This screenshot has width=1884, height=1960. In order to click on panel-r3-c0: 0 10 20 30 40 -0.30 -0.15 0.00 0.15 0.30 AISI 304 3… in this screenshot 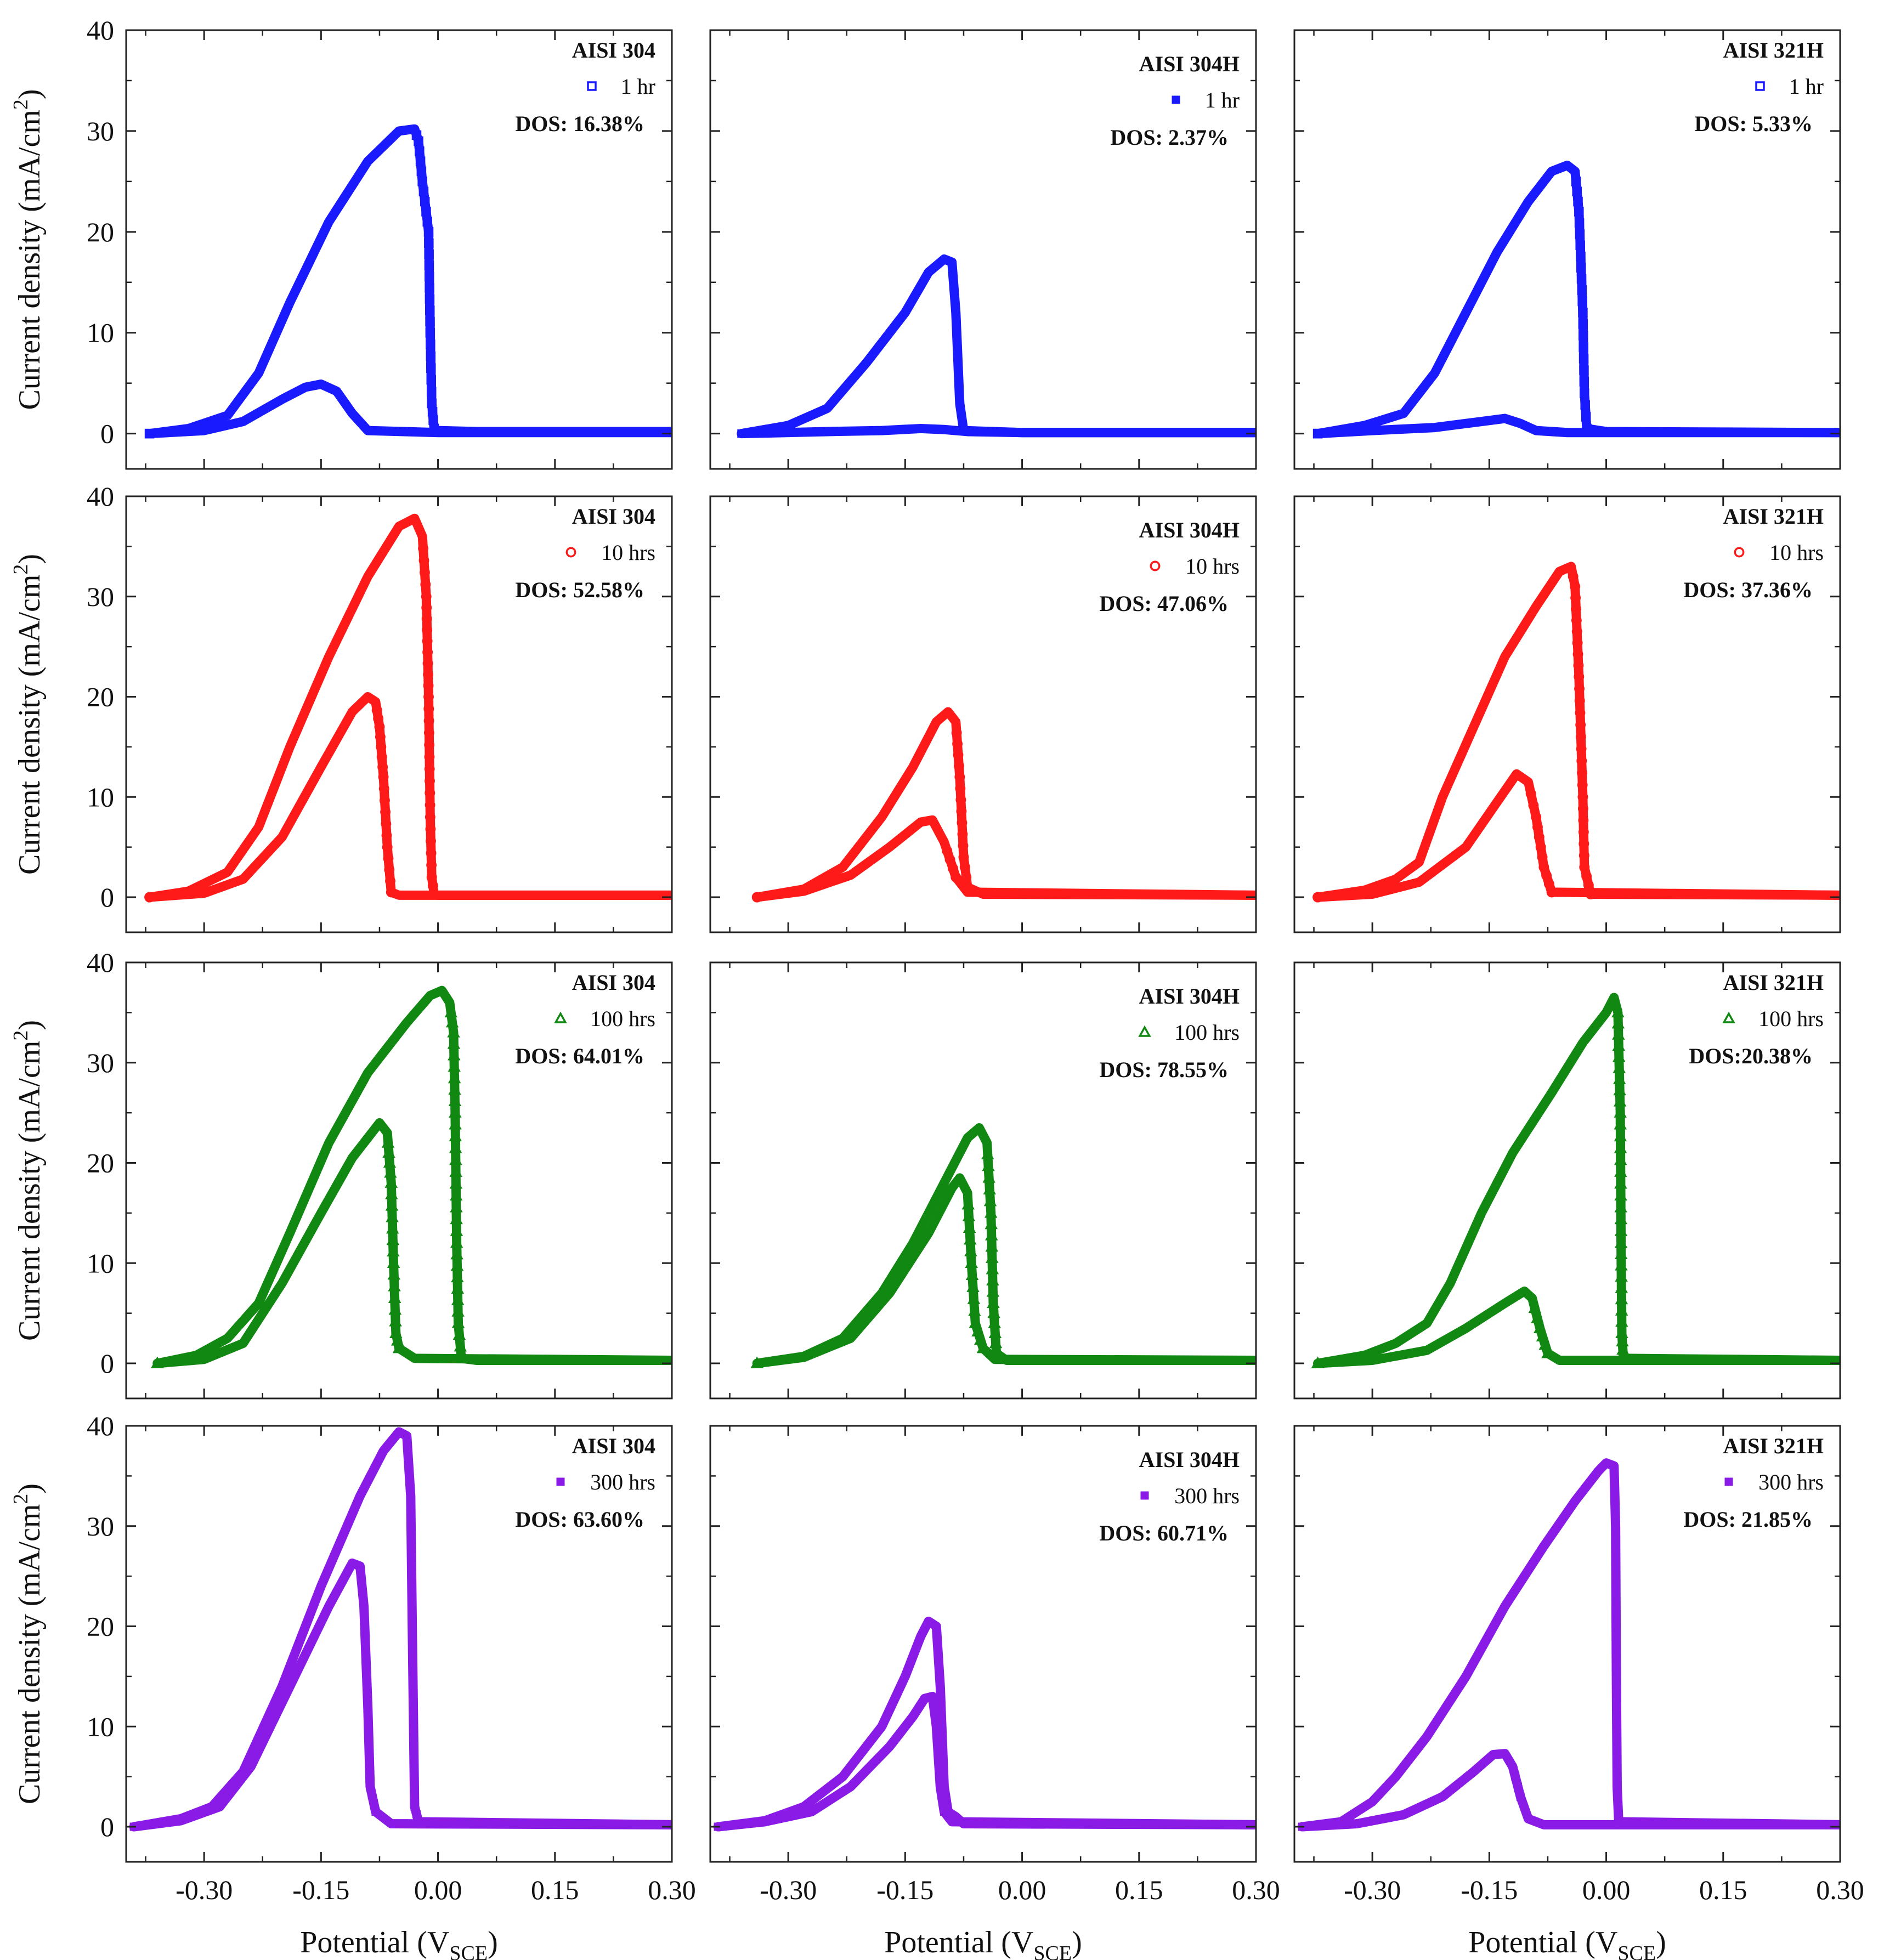, I will do `click(353, 1685)`.